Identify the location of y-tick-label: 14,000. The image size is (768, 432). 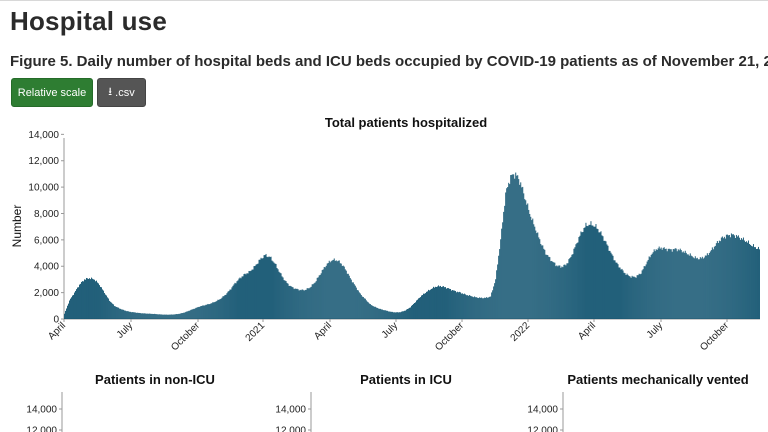
(43, 135).